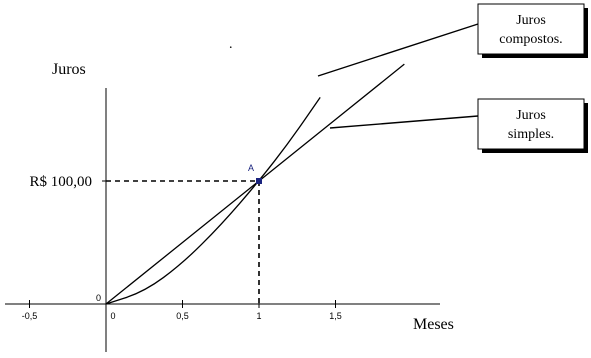 The width and height of the screenshot is (591, 358). What do you see at coordinates (98, 298) in the screenshot?
I see `y-mark-label: 0` at bounding box center [98, 298].